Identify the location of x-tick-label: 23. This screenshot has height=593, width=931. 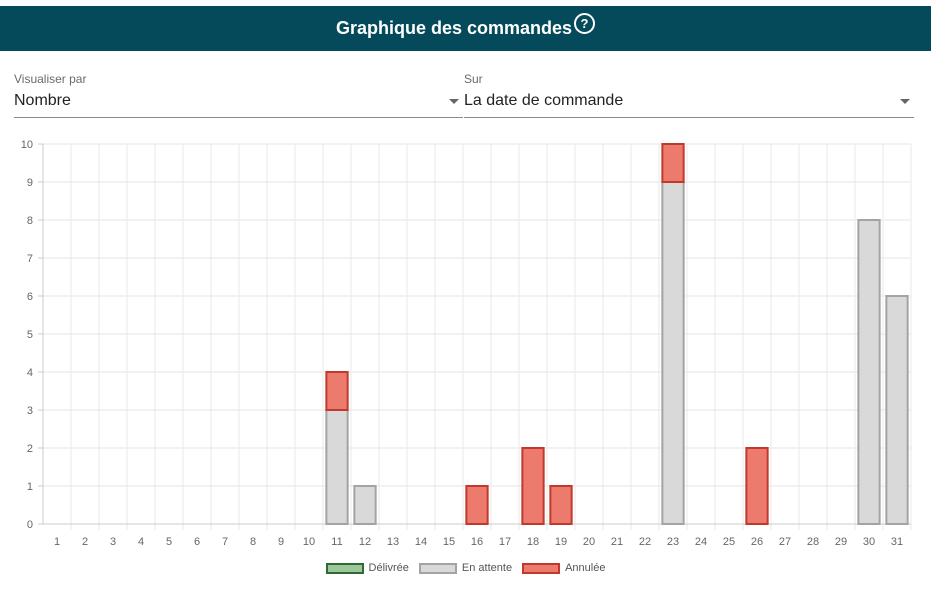
(673, 542).